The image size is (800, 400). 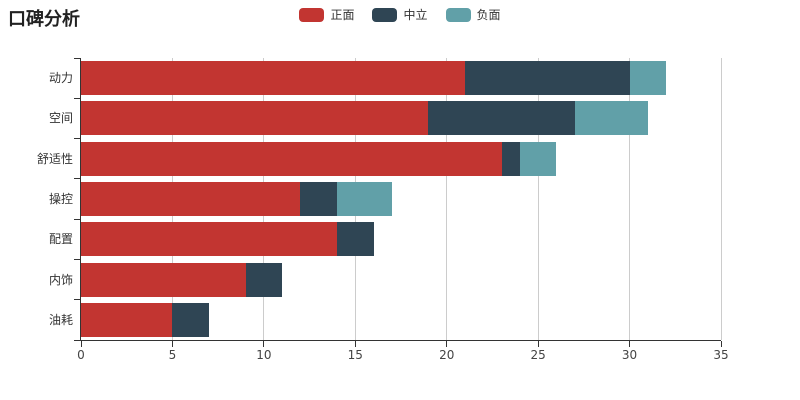 What do you see at coordinates (81, 355) in the screenshot?
I see `x-axis-label-0: 0` at bounding box center [81, 355].